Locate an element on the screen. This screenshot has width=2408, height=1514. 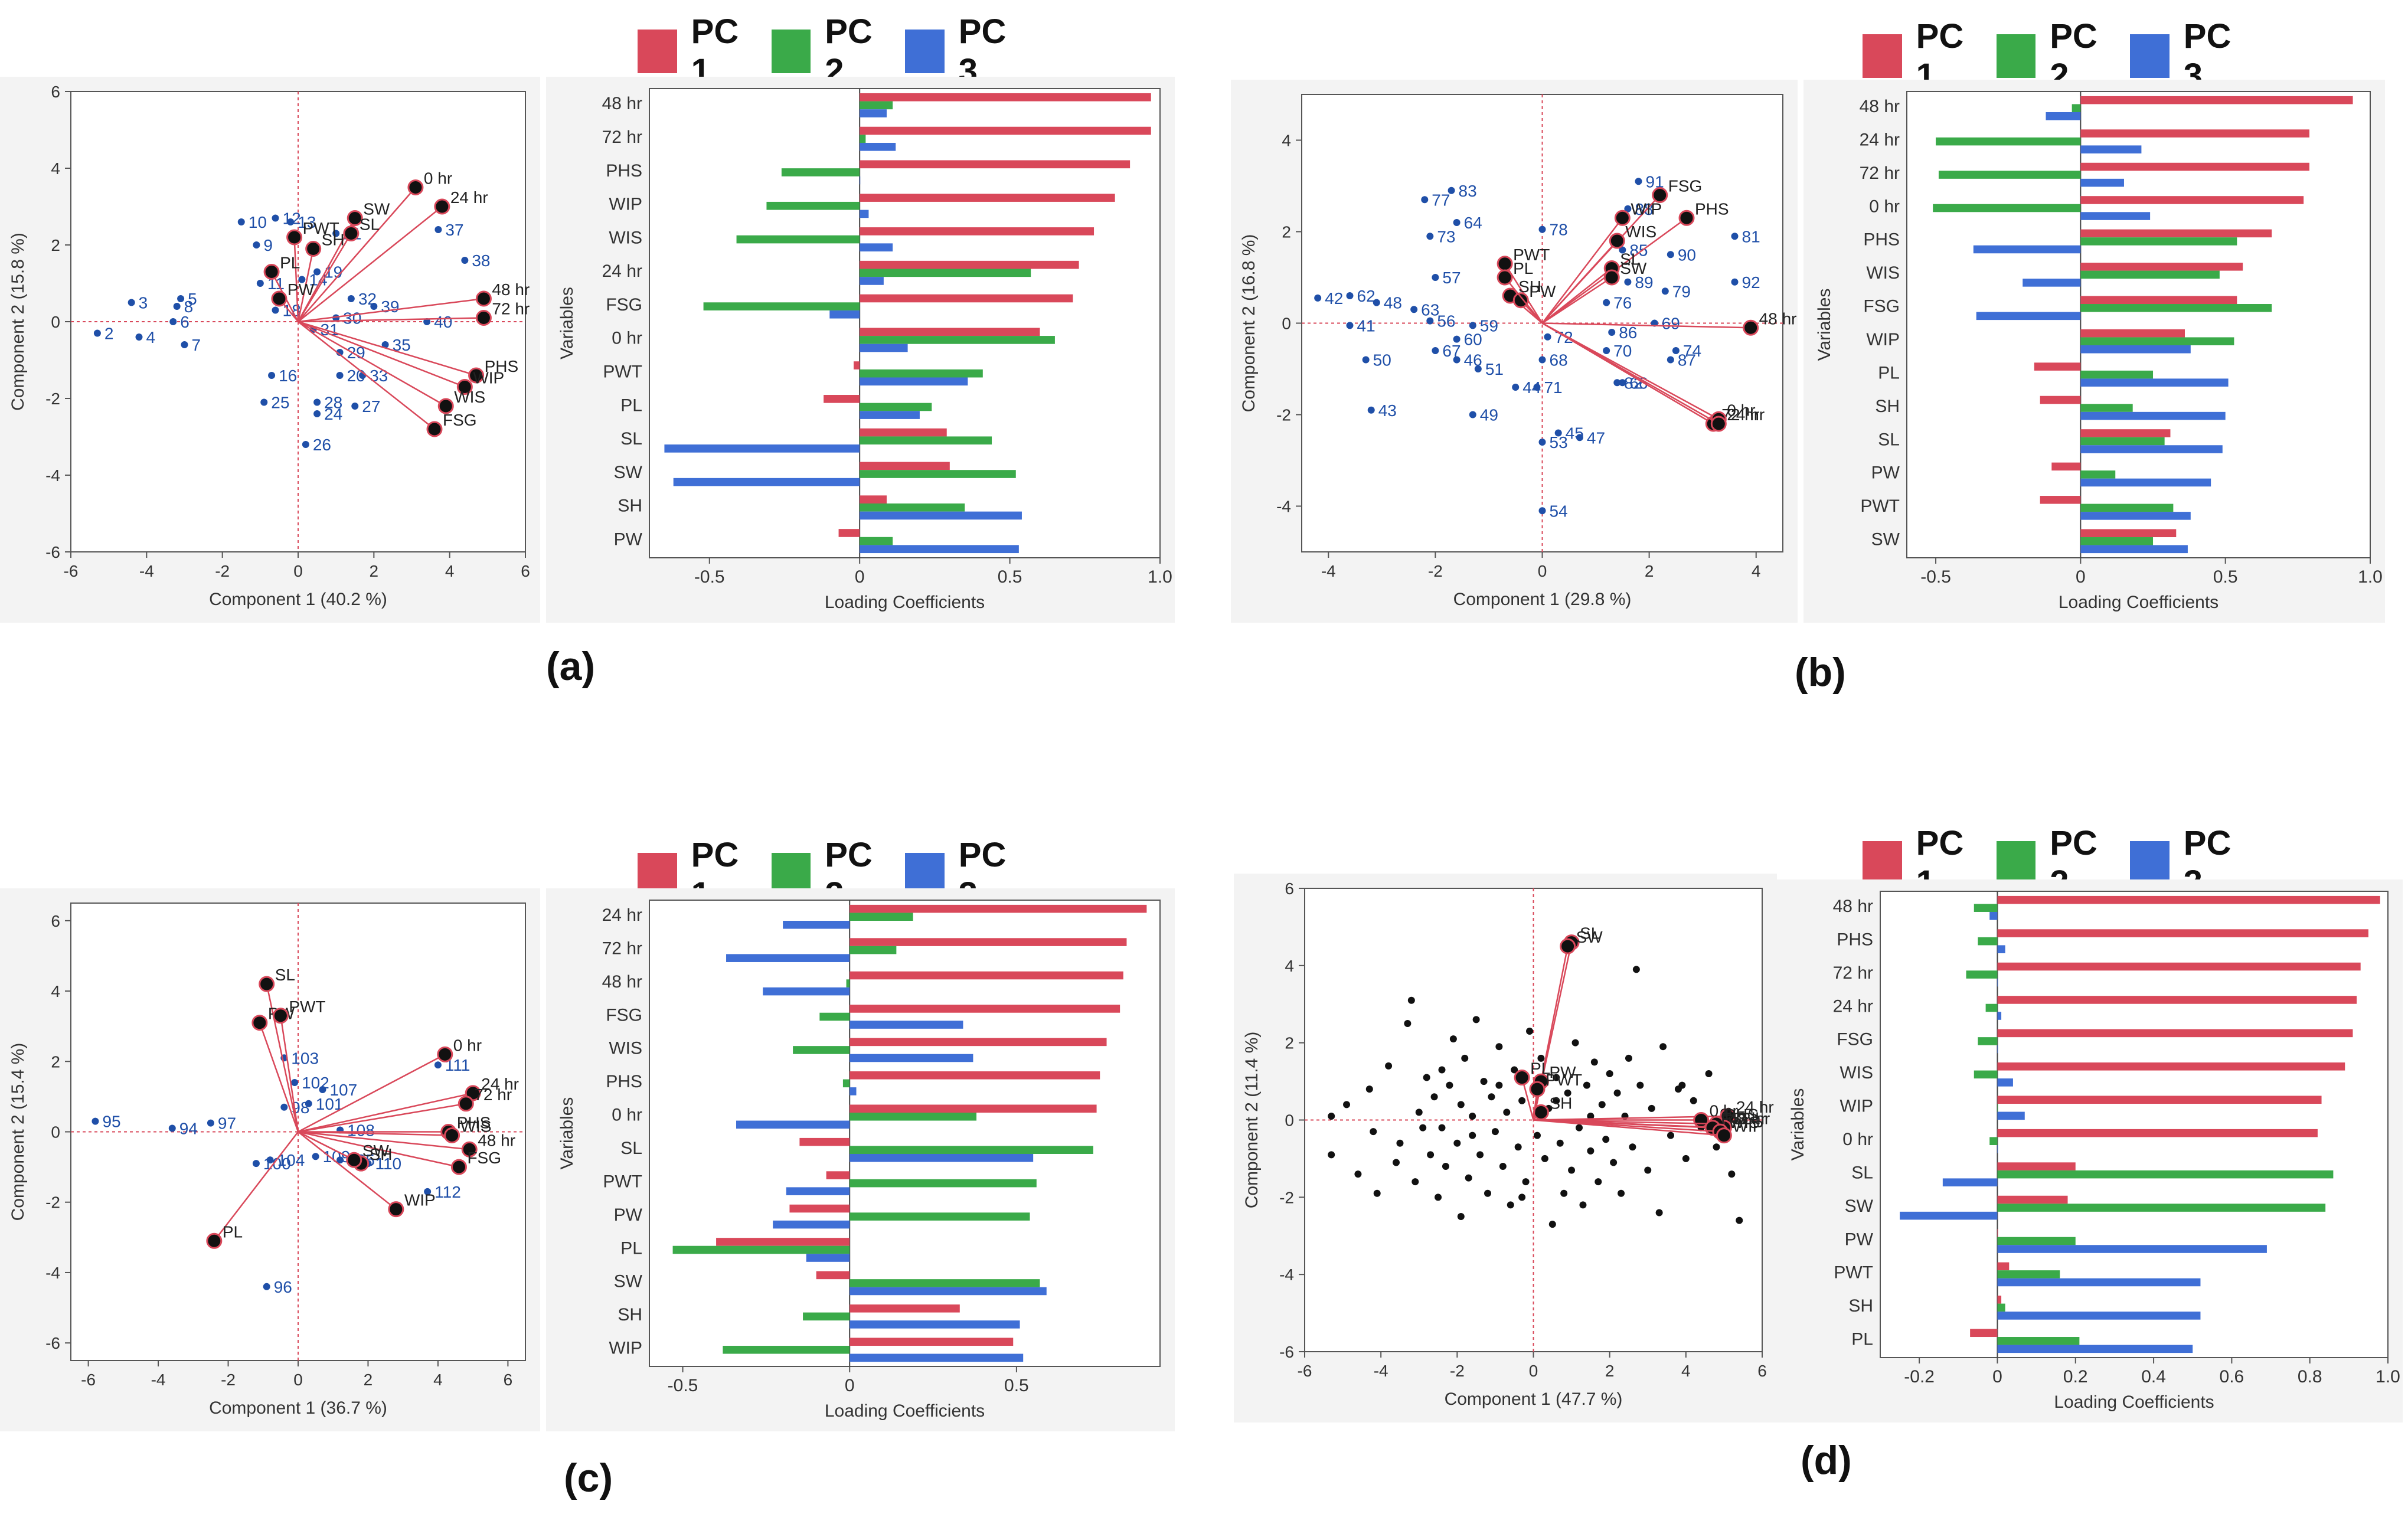
loading-vector-label: SL is located at coordinates (370, 225).